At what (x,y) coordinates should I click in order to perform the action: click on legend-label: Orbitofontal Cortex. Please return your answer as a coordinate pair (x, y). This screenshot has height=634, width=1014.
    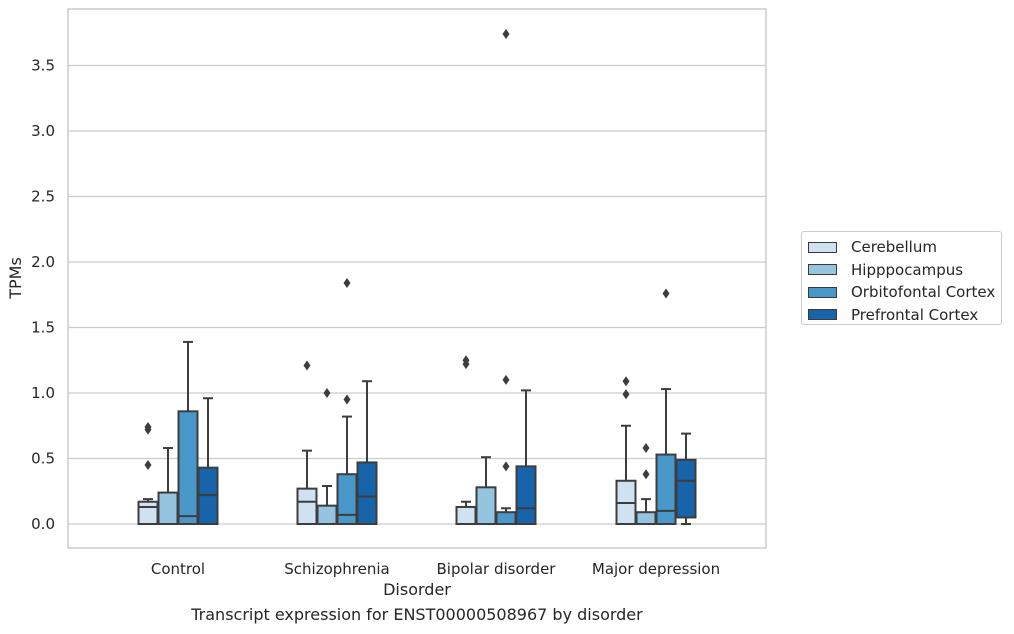
    Looking at the image, I should click on (923, 292).